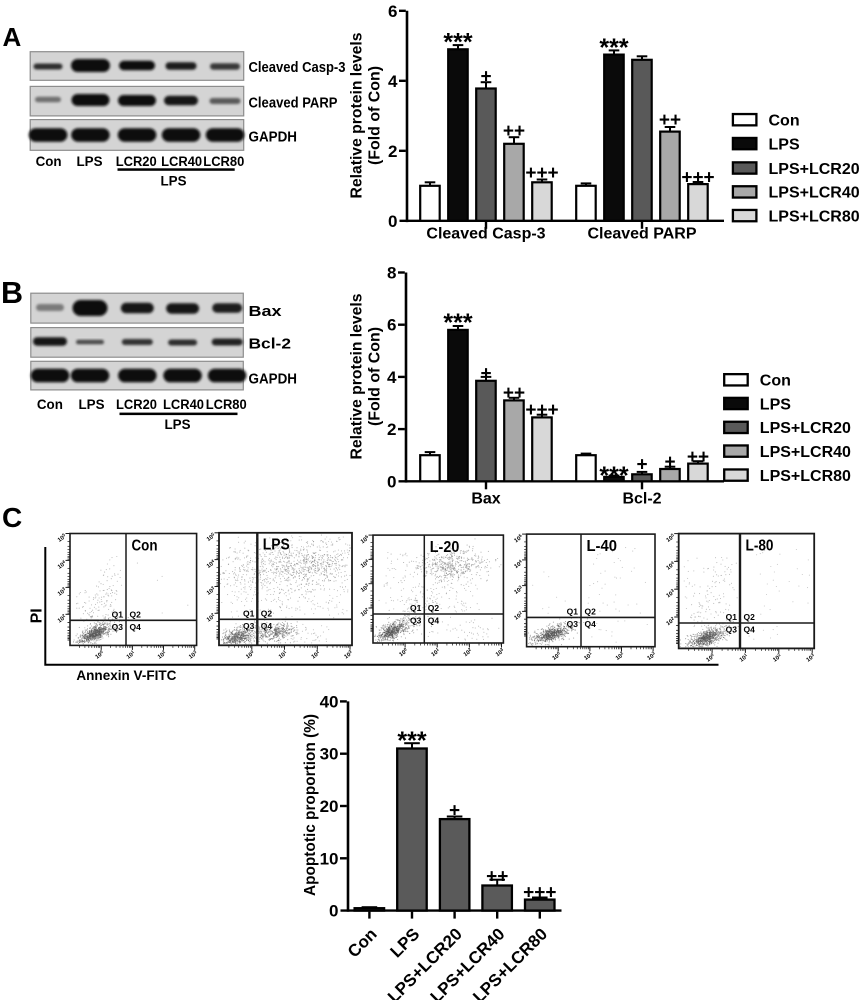 The image size is (862, 1000). What do you see at coordinates (602, 546) in the screenshot?
I see `svg-text: L-40` at bounding box center [602, 546].